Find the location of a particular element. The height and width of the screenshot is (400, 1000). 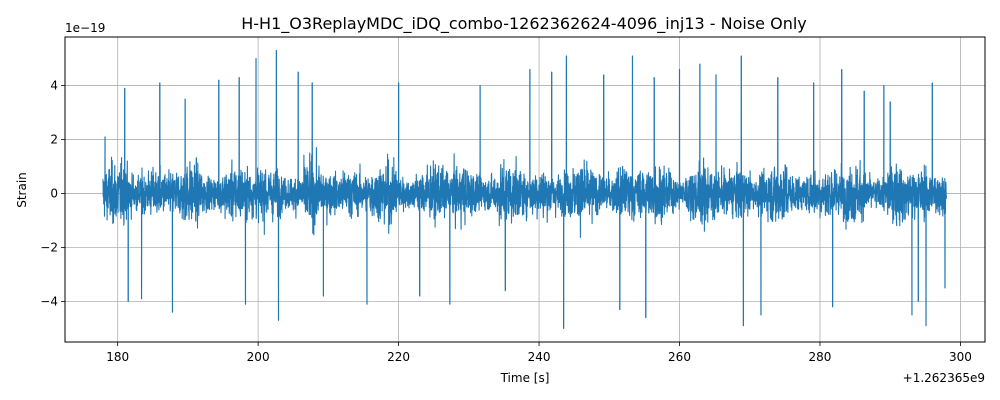

y-tick-label: 0 is located at coordinates (54, 194).